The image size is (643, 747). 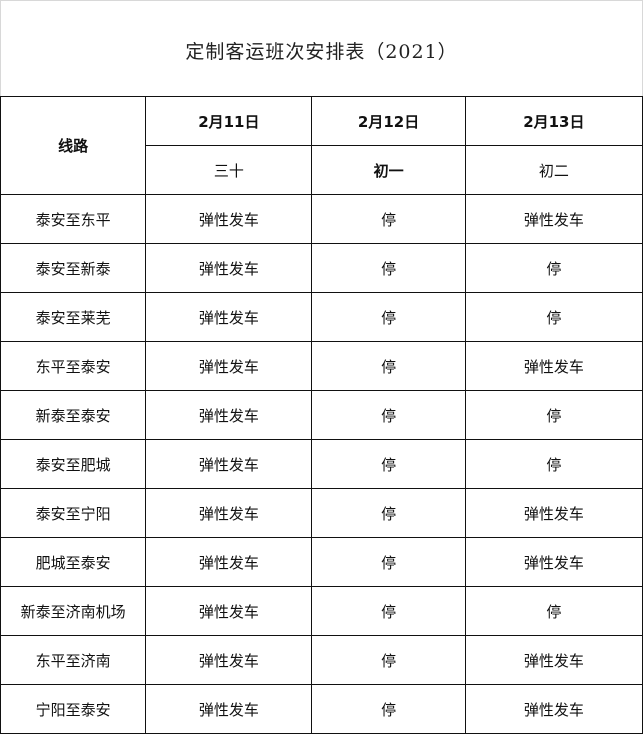 I want to click on route-cell: 泰安至宁阳, so click(x=73, y=513).